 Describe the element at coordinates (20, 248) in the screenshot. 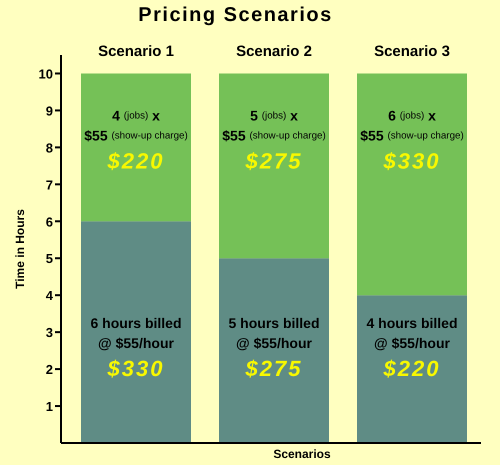

I see `y-axis-title: Time in Hours` at that location.